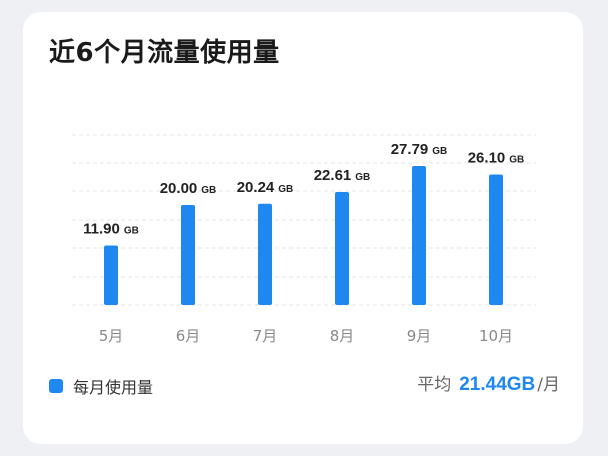 The image size is (608, 456). What do you see at coordinates (497, 384) in the screenshot?
I see `average-value: 21.44GB` at bounding box center [497, 384].